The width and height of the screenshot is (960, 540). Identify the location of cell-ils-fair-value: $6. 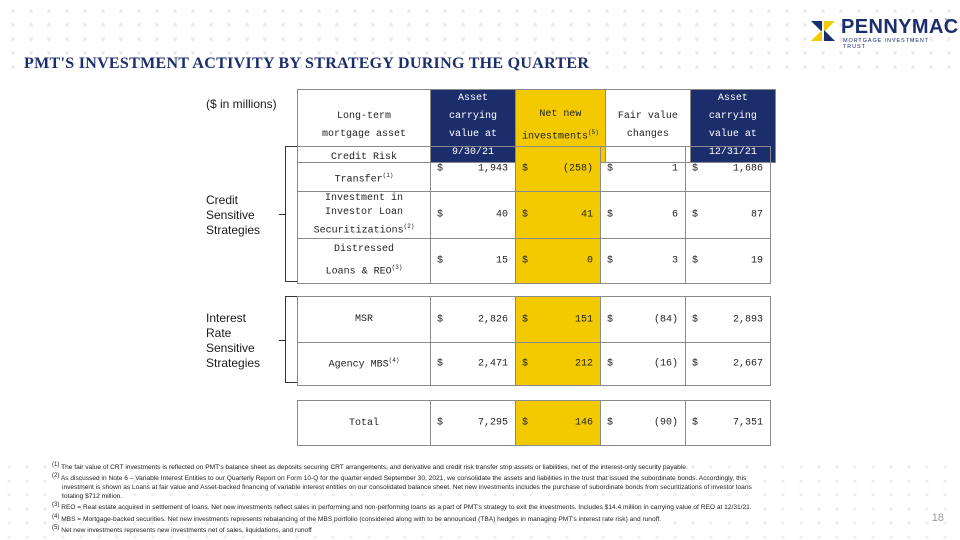
(643, 215).